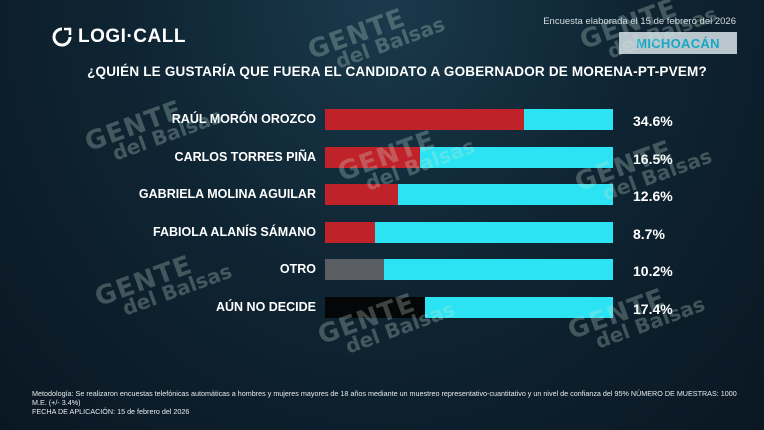 This screenshot has height=430, width=764. What do you see at coordinates (653, 271) in the screenshot?
I see `data-label: 10.2%` at bounding box center [653, 271].